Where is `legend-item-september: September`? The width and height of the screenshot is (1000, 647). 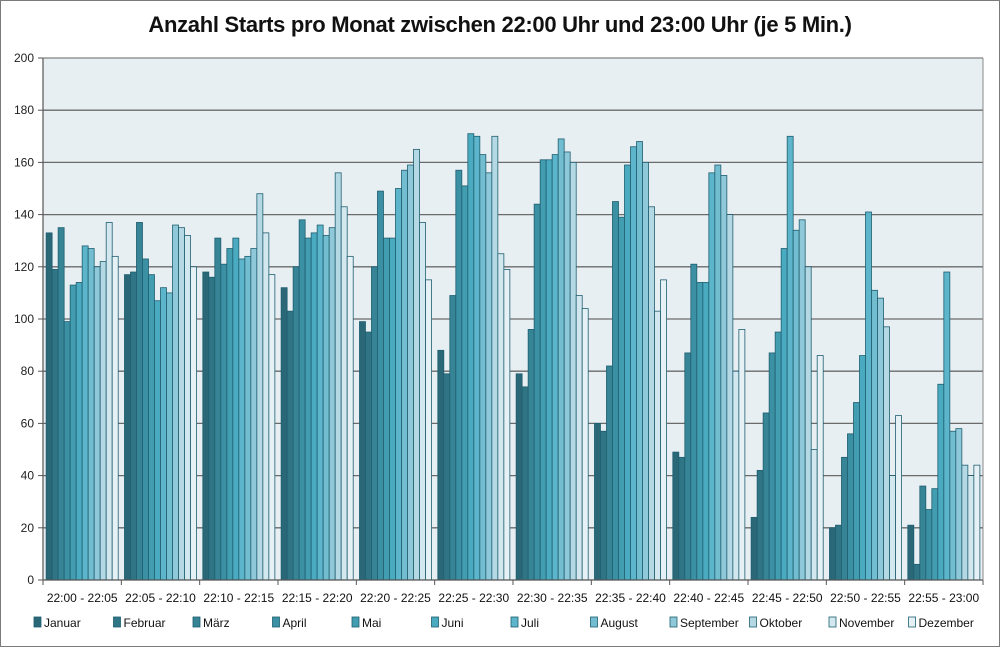
legend-item-september: September is located at coordinates (704, 623).